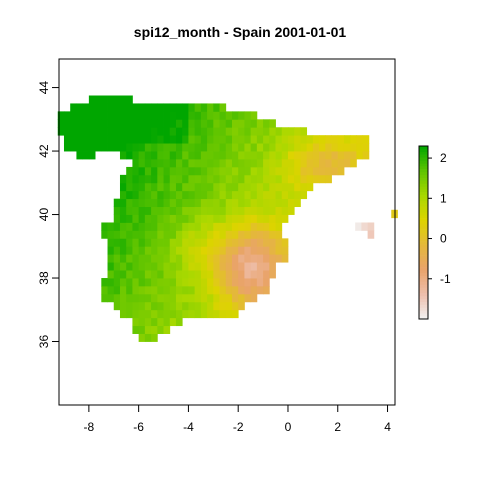 This screenshot has width=480, height=485. What do you see at coordinates (423, 232) in the screenshot?
I see `legend-frame` at bounding box center [423, 232].